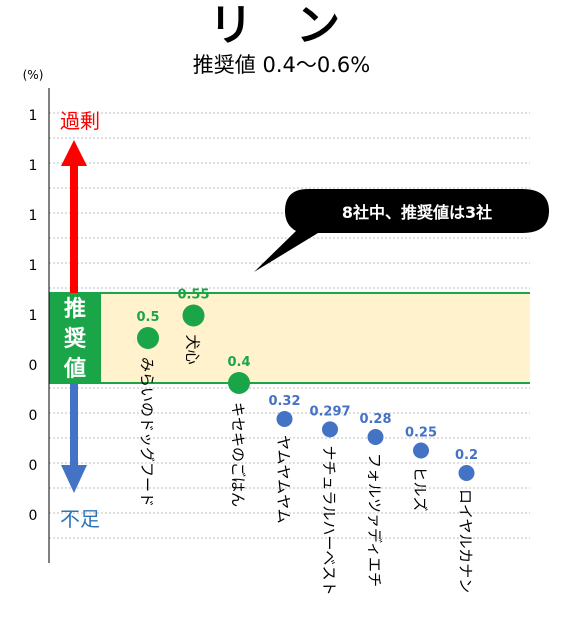  Describe the element at coordinates (420, 489) in the screenshot. I see `category-label: ヒルズ` at that location.